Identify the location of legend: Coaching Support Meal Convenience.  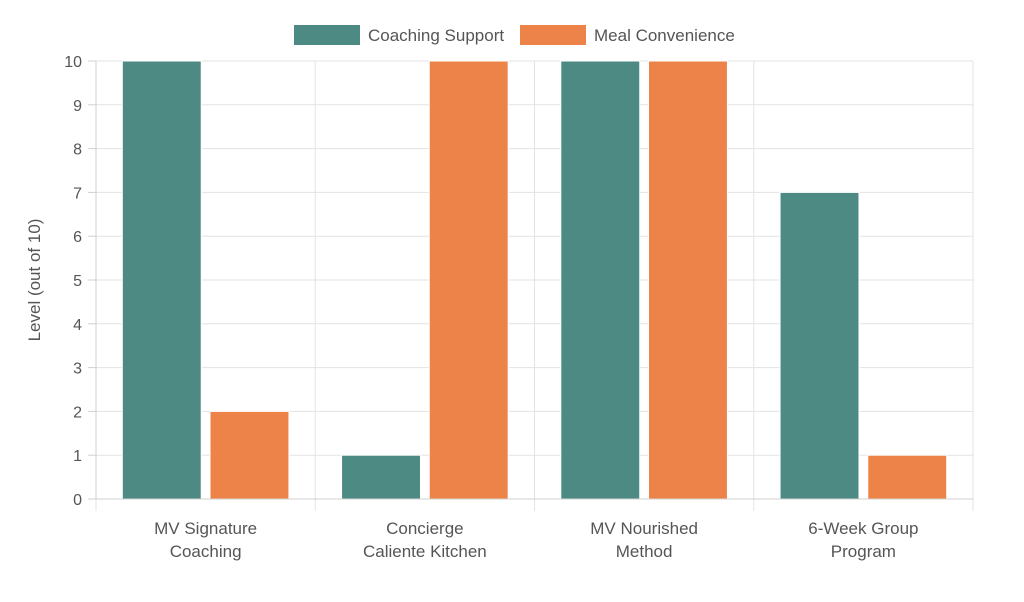
(514, 35).